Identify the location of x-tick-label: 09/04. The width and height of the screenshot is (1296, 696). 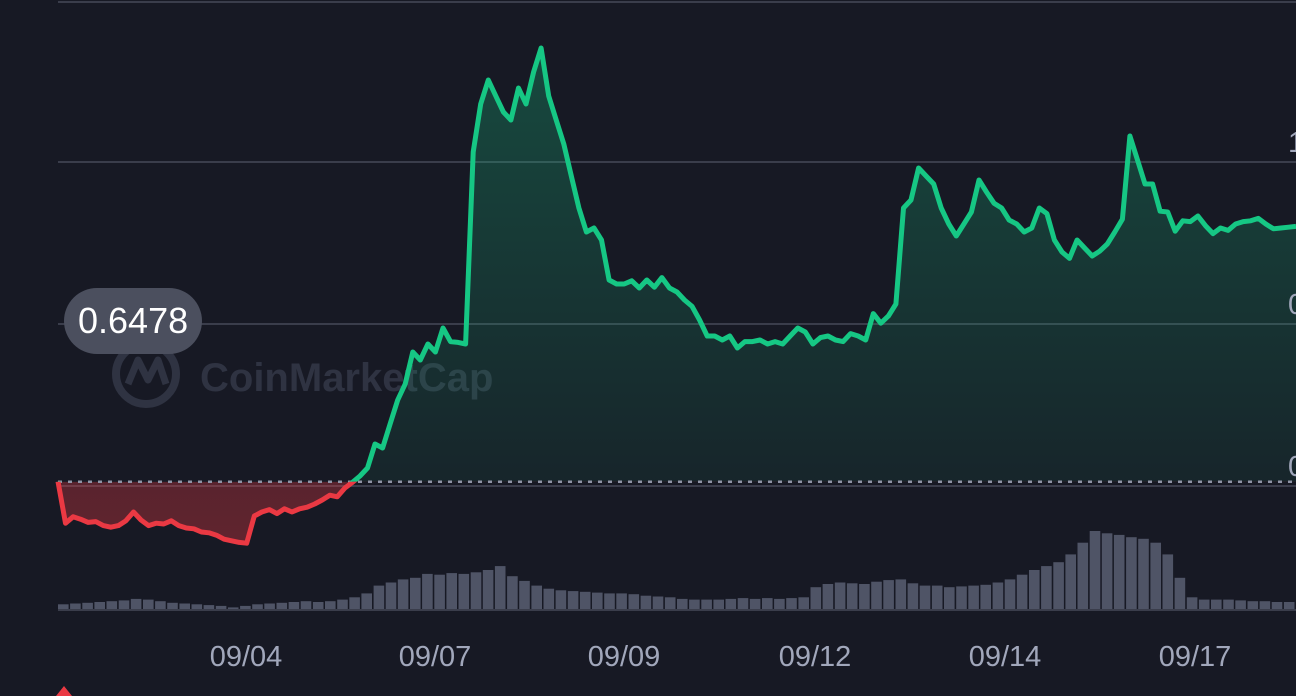
(246, 657).